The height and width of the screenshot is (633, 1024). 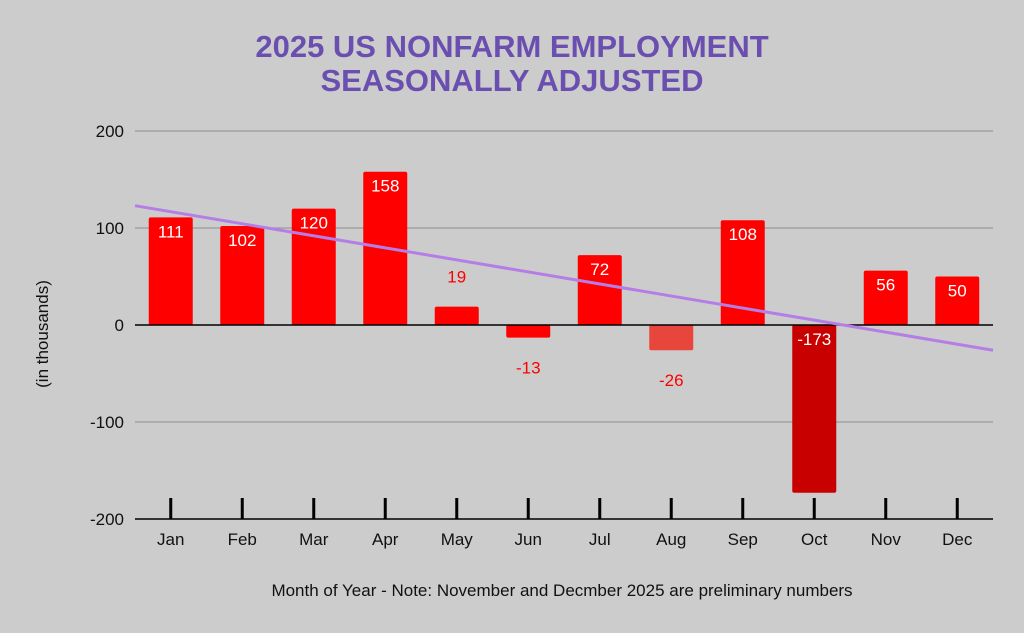 I want to click on data-label-mar: 120, so click(x=314, y=223).